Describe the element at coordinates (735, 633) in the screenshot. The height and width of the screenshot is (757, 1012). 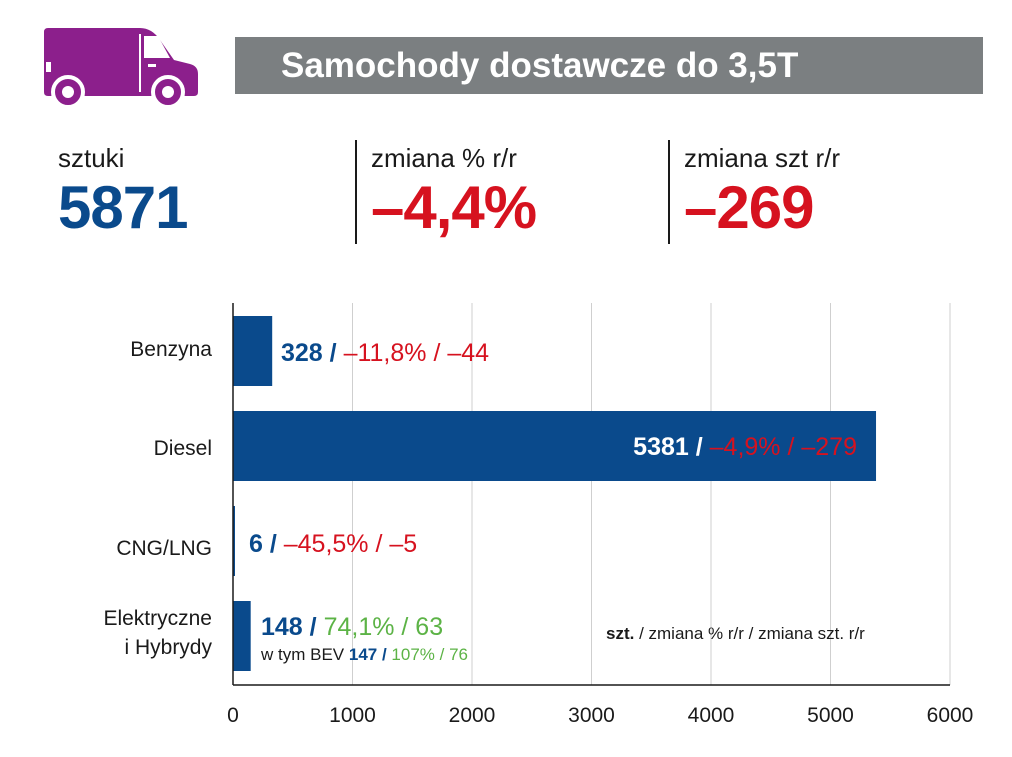
I see `legend-note: szt. / zmiana % r/r / zmiana szt. r/r` at that location.